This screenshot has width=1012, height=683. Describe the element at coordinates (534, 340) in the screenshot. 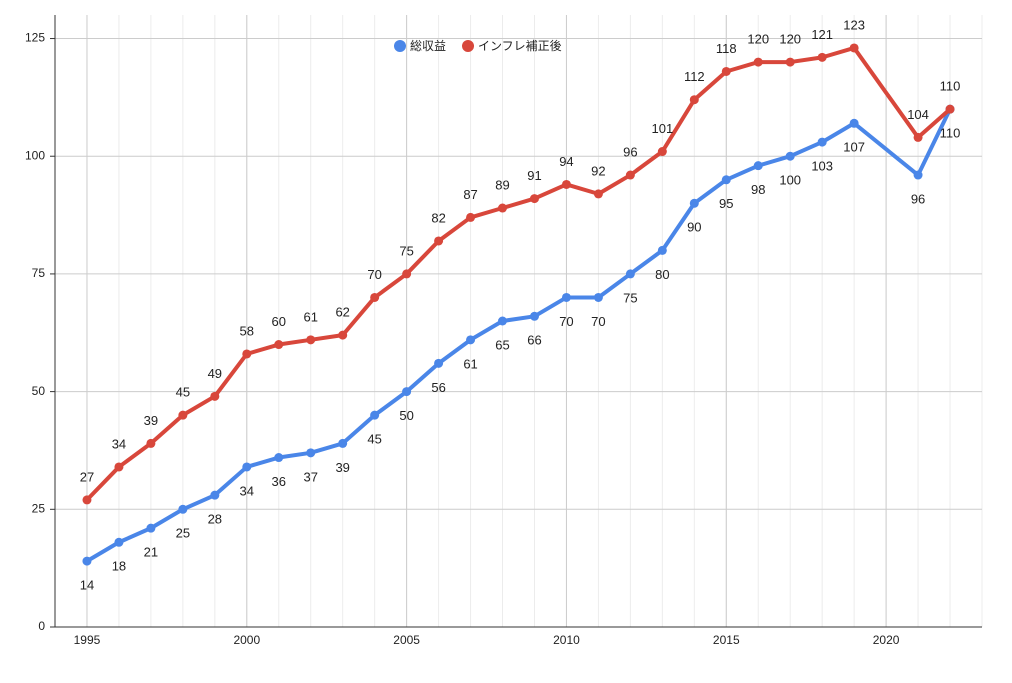

I see `data-label: 66` at that location.